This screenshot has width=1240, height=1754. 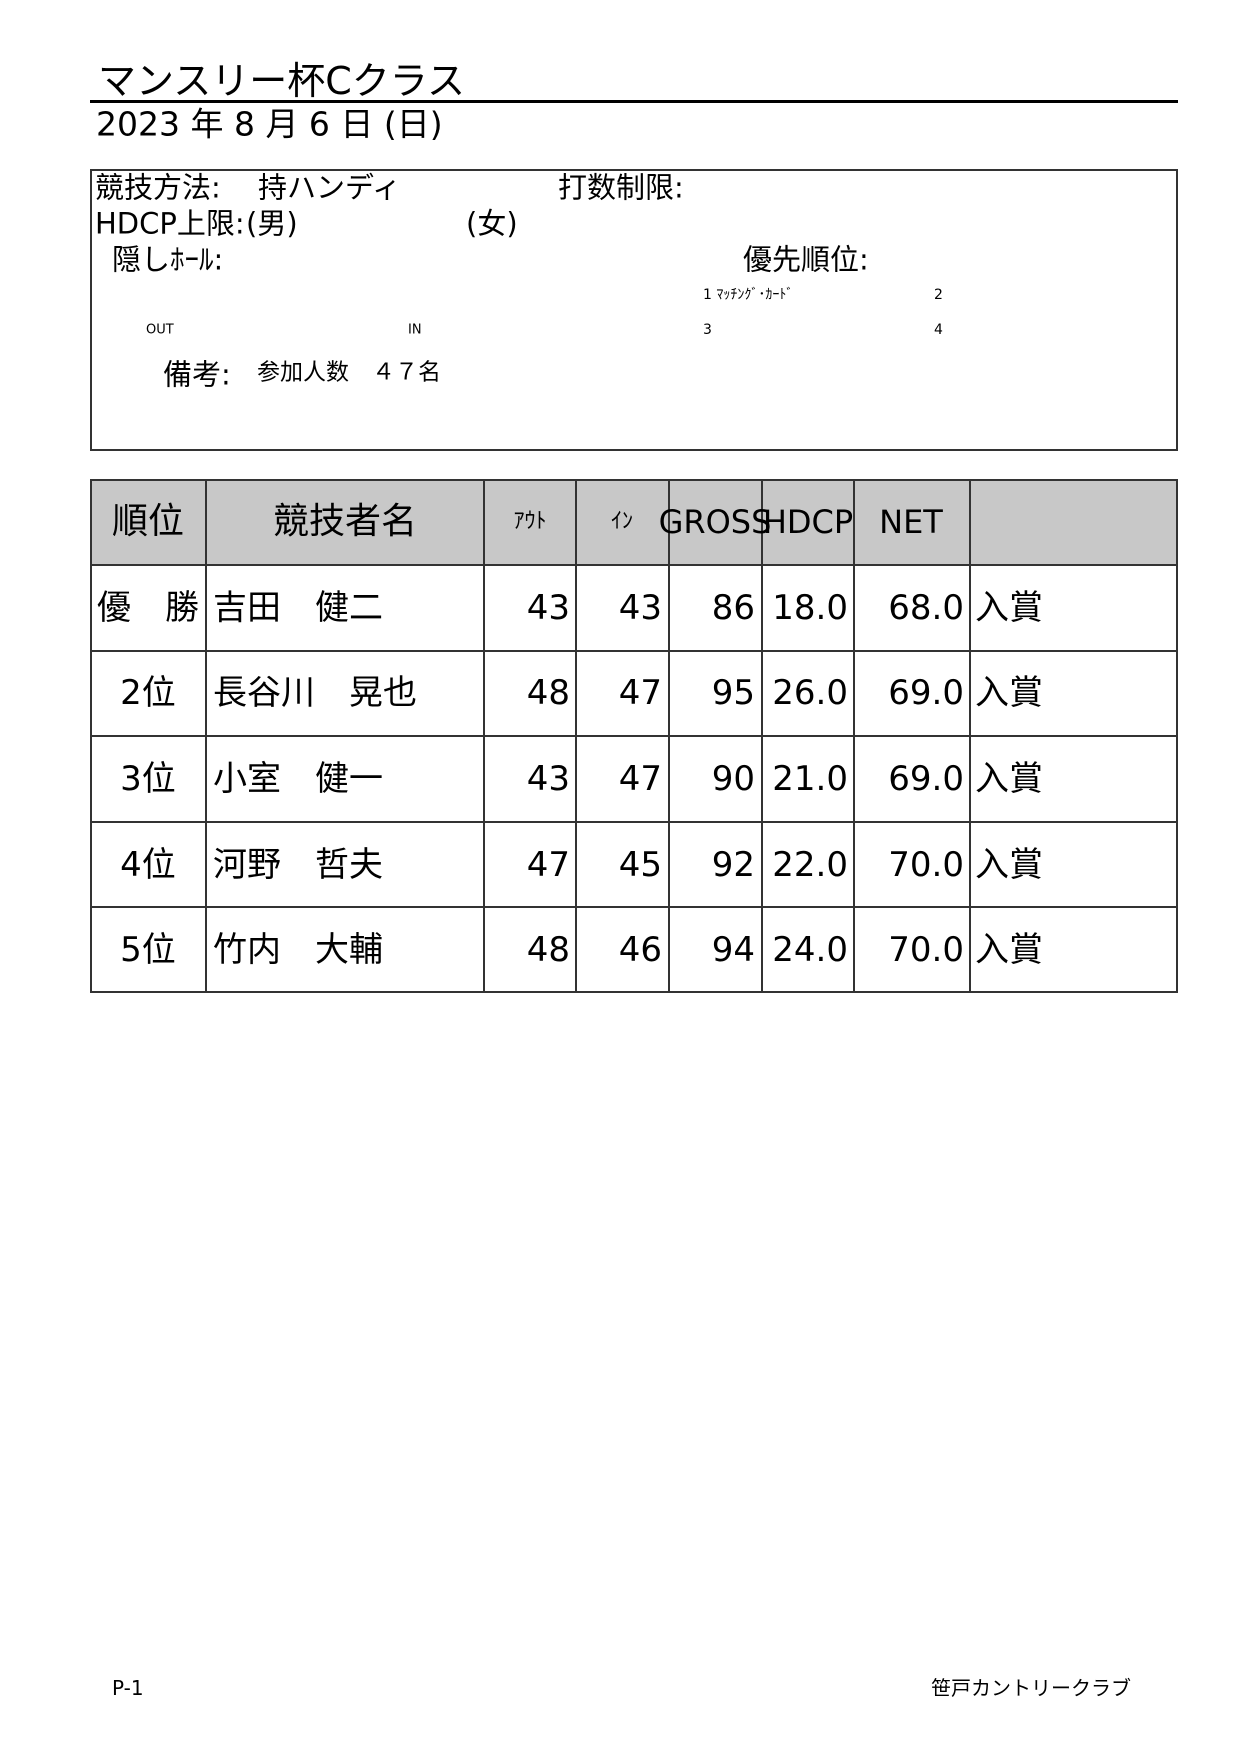 I want to click on gross: 90, so click(x=733, y=779).